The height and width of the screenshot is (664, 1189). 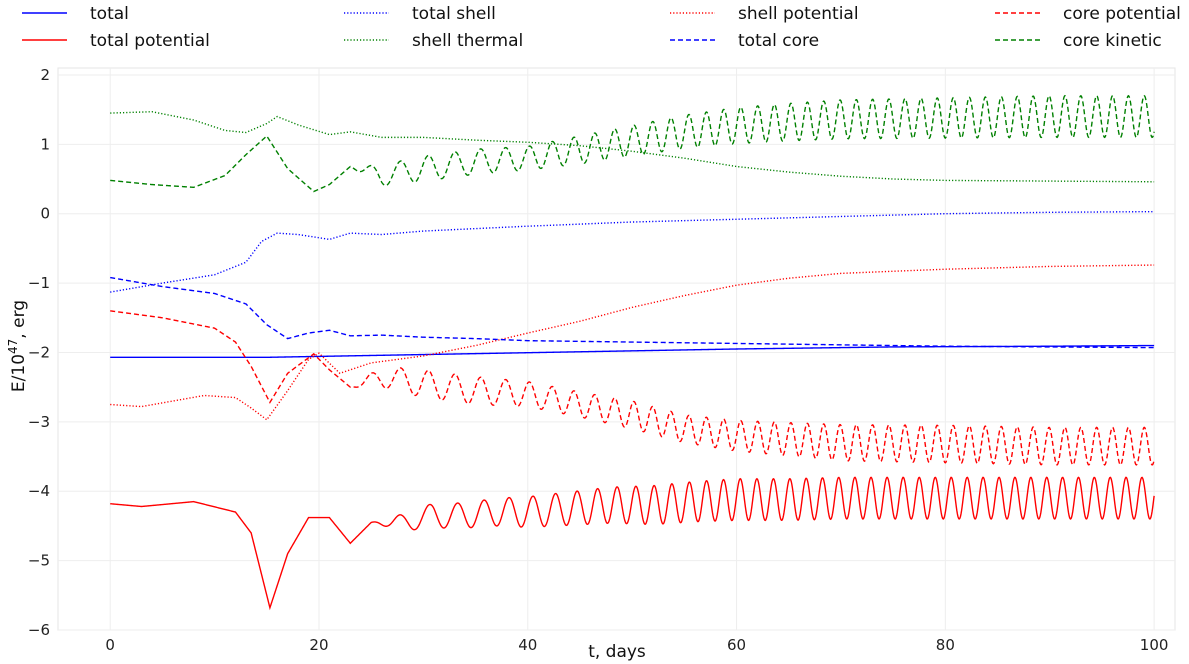 What do you see at coordinates (13, 346) in the screenshot?
I see `y-axis-label-exponent: 47` at bounding box center [13, 346].